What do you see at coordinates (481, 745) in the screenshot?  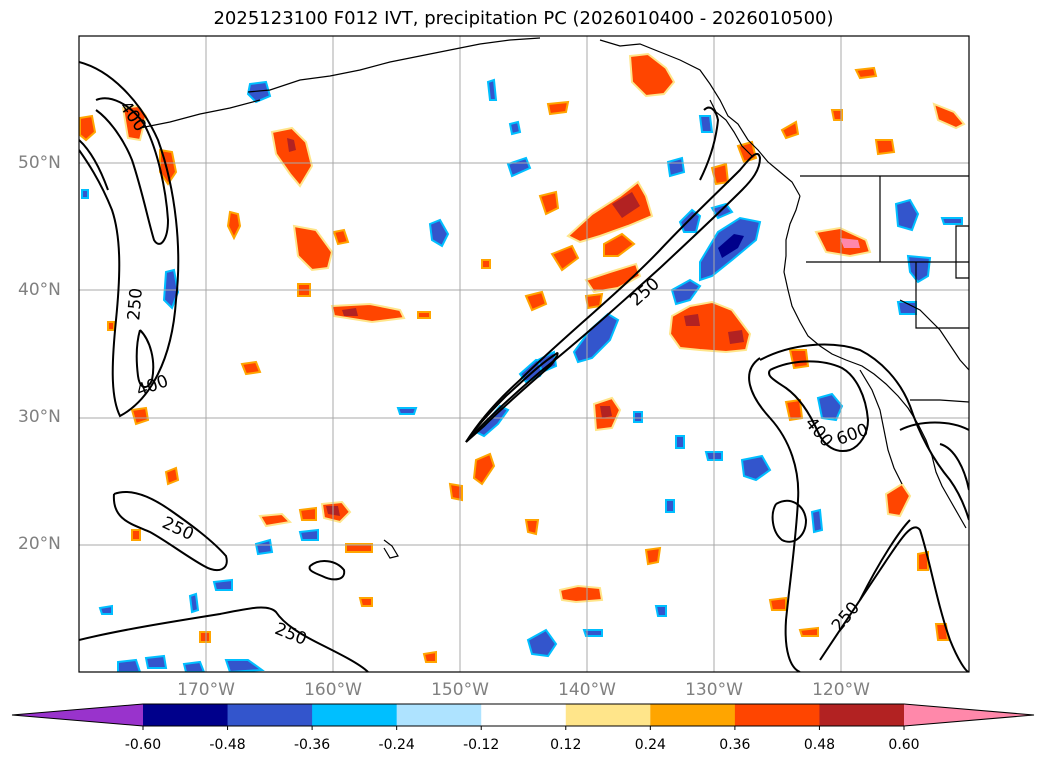 I see `colorbar-tick-label: -0.12` at bounding box center [481, 745].